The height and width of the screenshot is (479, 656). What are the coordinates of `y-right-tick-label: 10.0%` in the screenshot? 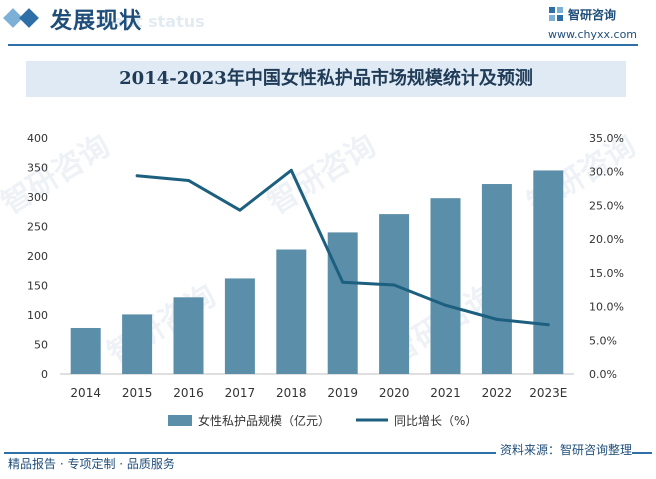 It's located at (606, 307).